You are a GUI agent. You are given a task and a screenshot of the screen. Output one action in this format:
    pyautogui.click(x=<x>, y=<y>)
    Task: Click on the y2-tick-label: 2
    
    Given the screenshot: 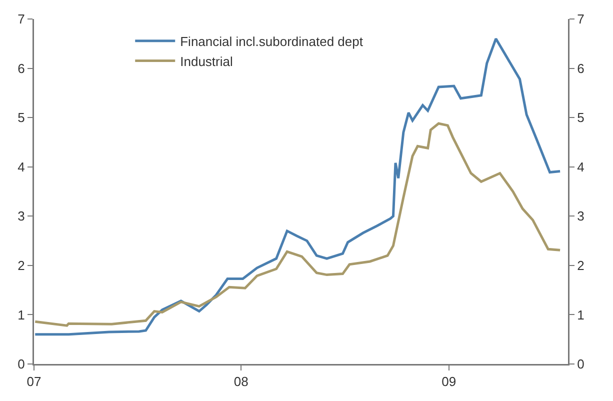 What is the action you would take?
    pyautogui.click(x=580, y=265)
    